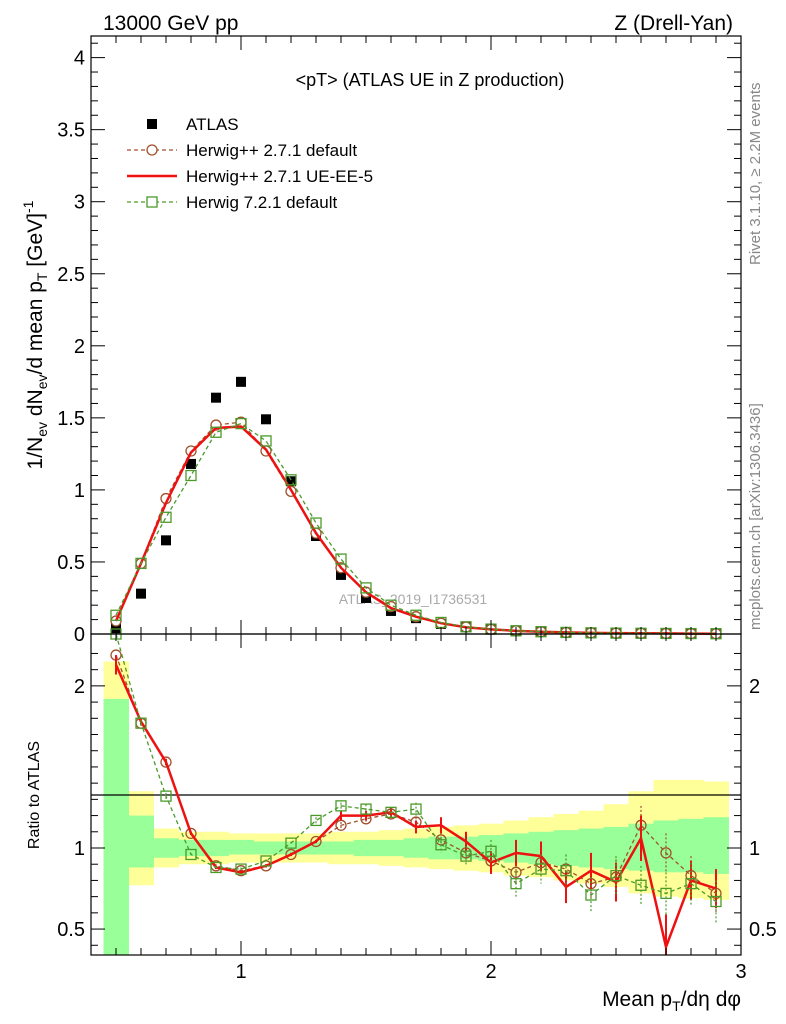 The width and height of the screenshot is (786, 1024). I want to click on main-ytick-label: 1, so click(79, 491).